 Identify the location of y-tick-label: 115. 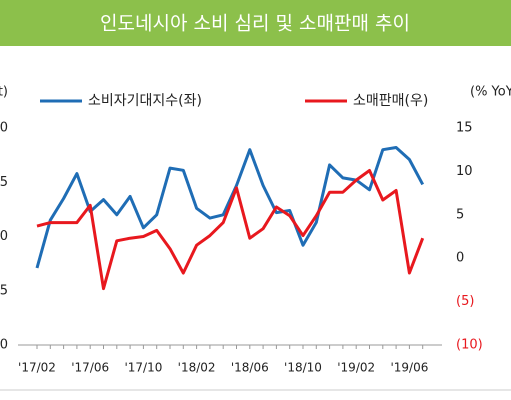
(4, 290).